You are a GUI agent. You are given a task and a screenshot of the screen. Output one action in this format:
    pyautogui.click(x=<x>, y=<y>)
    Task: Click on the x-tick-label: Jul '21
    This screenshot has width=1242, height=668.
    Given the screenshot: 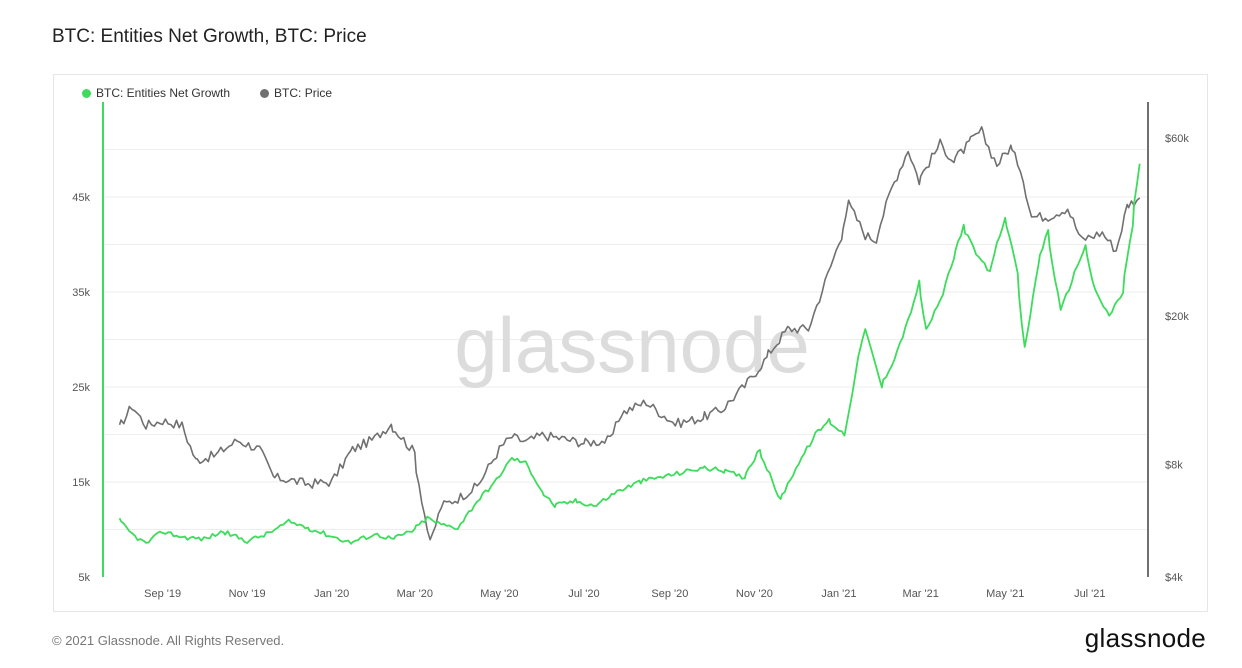 What is the action you would take?
    pyautogui.click(x=1089, y=594)
    